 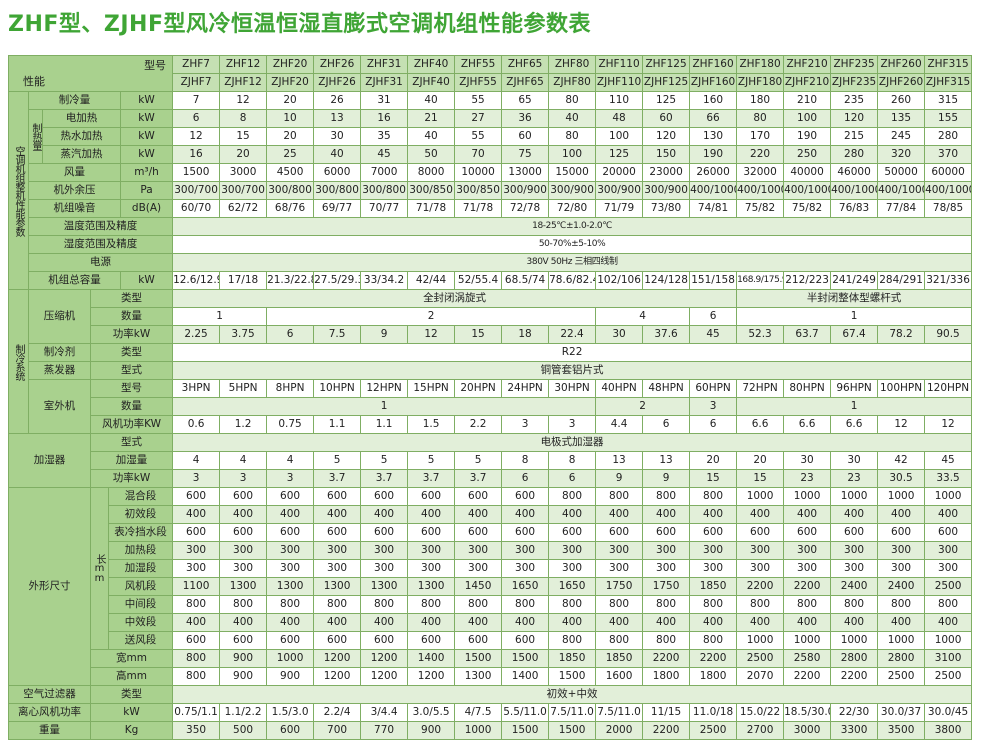 I want to click on cell-value: 3.0/5.5, so click(x=431, y=712).